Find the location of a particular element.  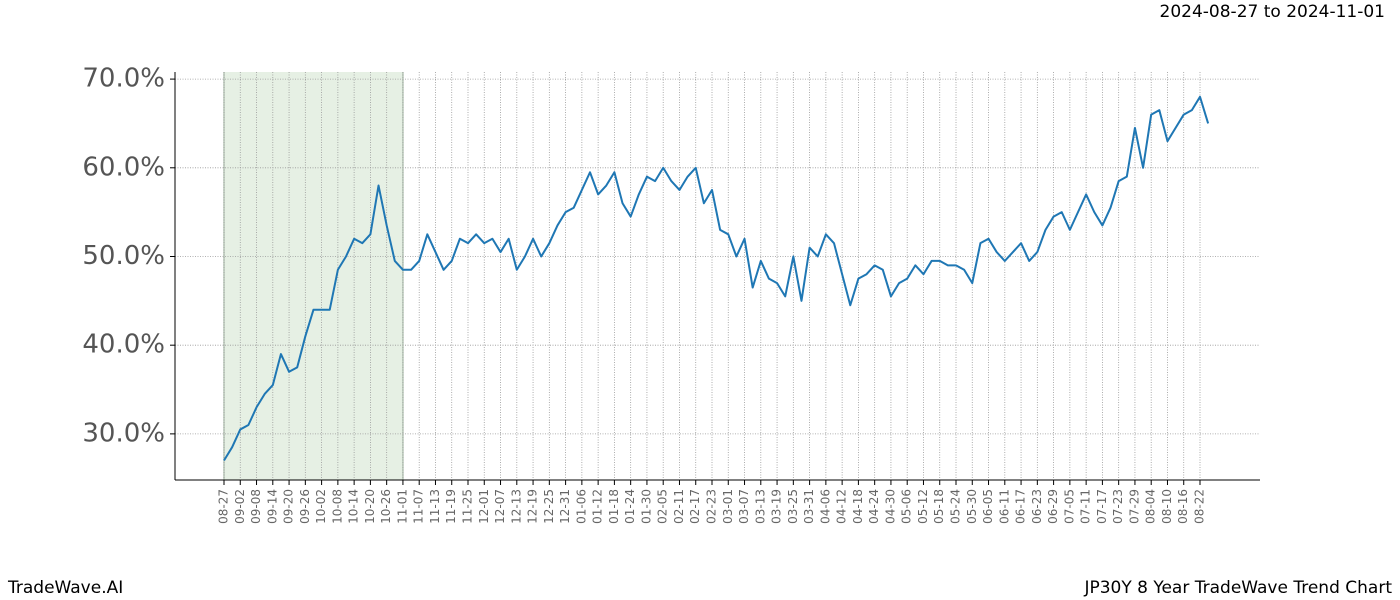

x-tick-label: 07-23 is located at coordinates (1118, 506).